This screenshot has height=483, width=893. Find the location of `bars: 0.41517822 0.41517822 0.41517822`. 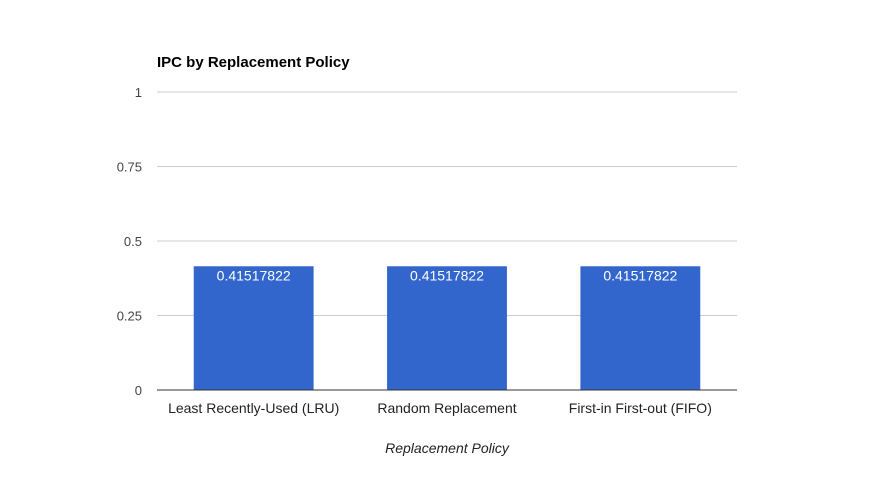

bars: 0.41517822 0.41517822 0.41517822 is located at coordinates (447, 328).